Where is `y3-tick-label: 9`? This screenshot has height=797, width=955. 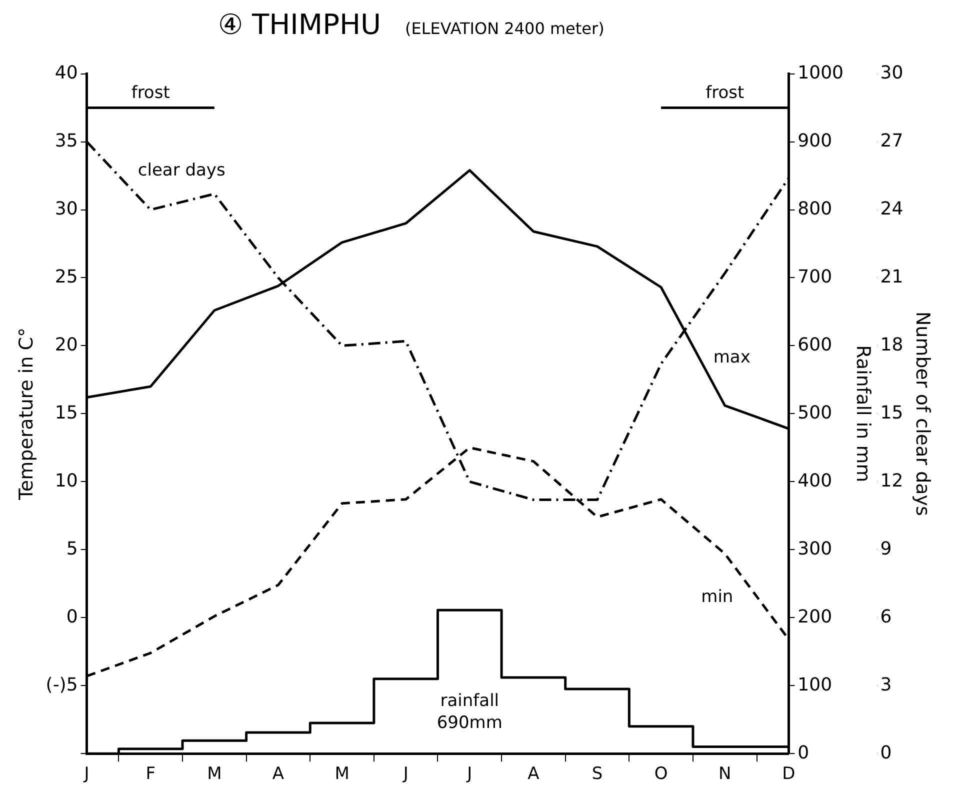
y3-tick-label: 9 is located at coordinates (886, 549).